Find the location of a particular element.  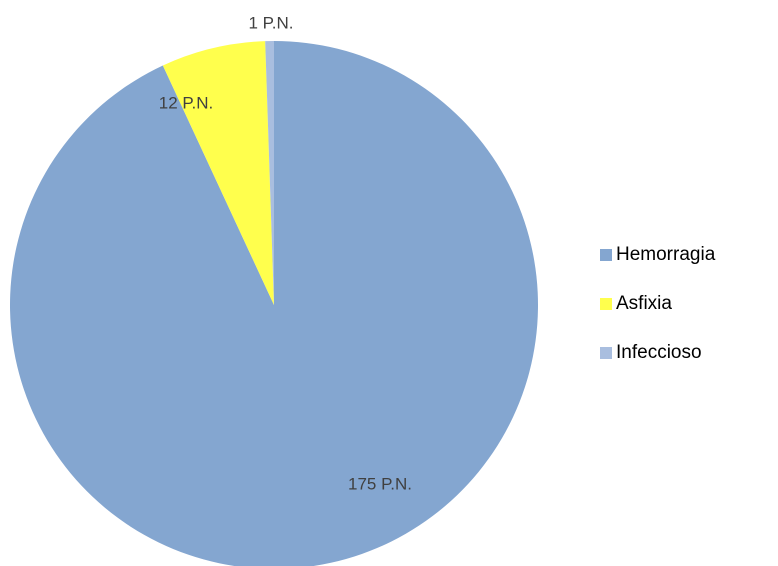

legend-swatch-infeccioso is located at coordinates (606, 353).